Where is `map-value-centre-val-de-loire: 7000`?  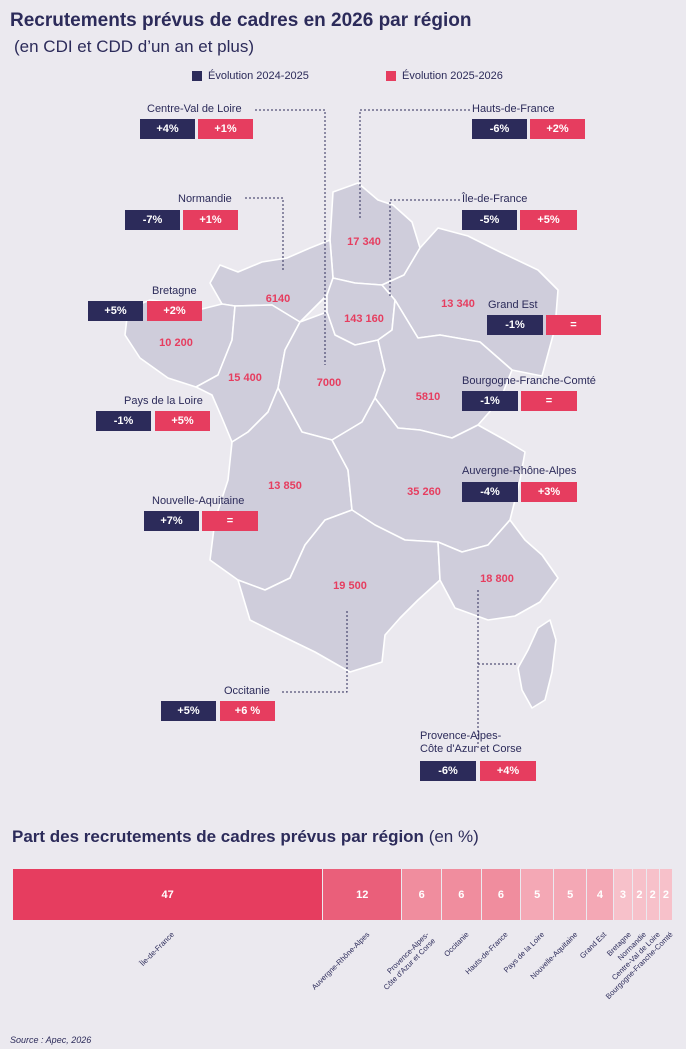 map-value-centre-val-de-loire: 7000 is located at coordinates (329, 383).